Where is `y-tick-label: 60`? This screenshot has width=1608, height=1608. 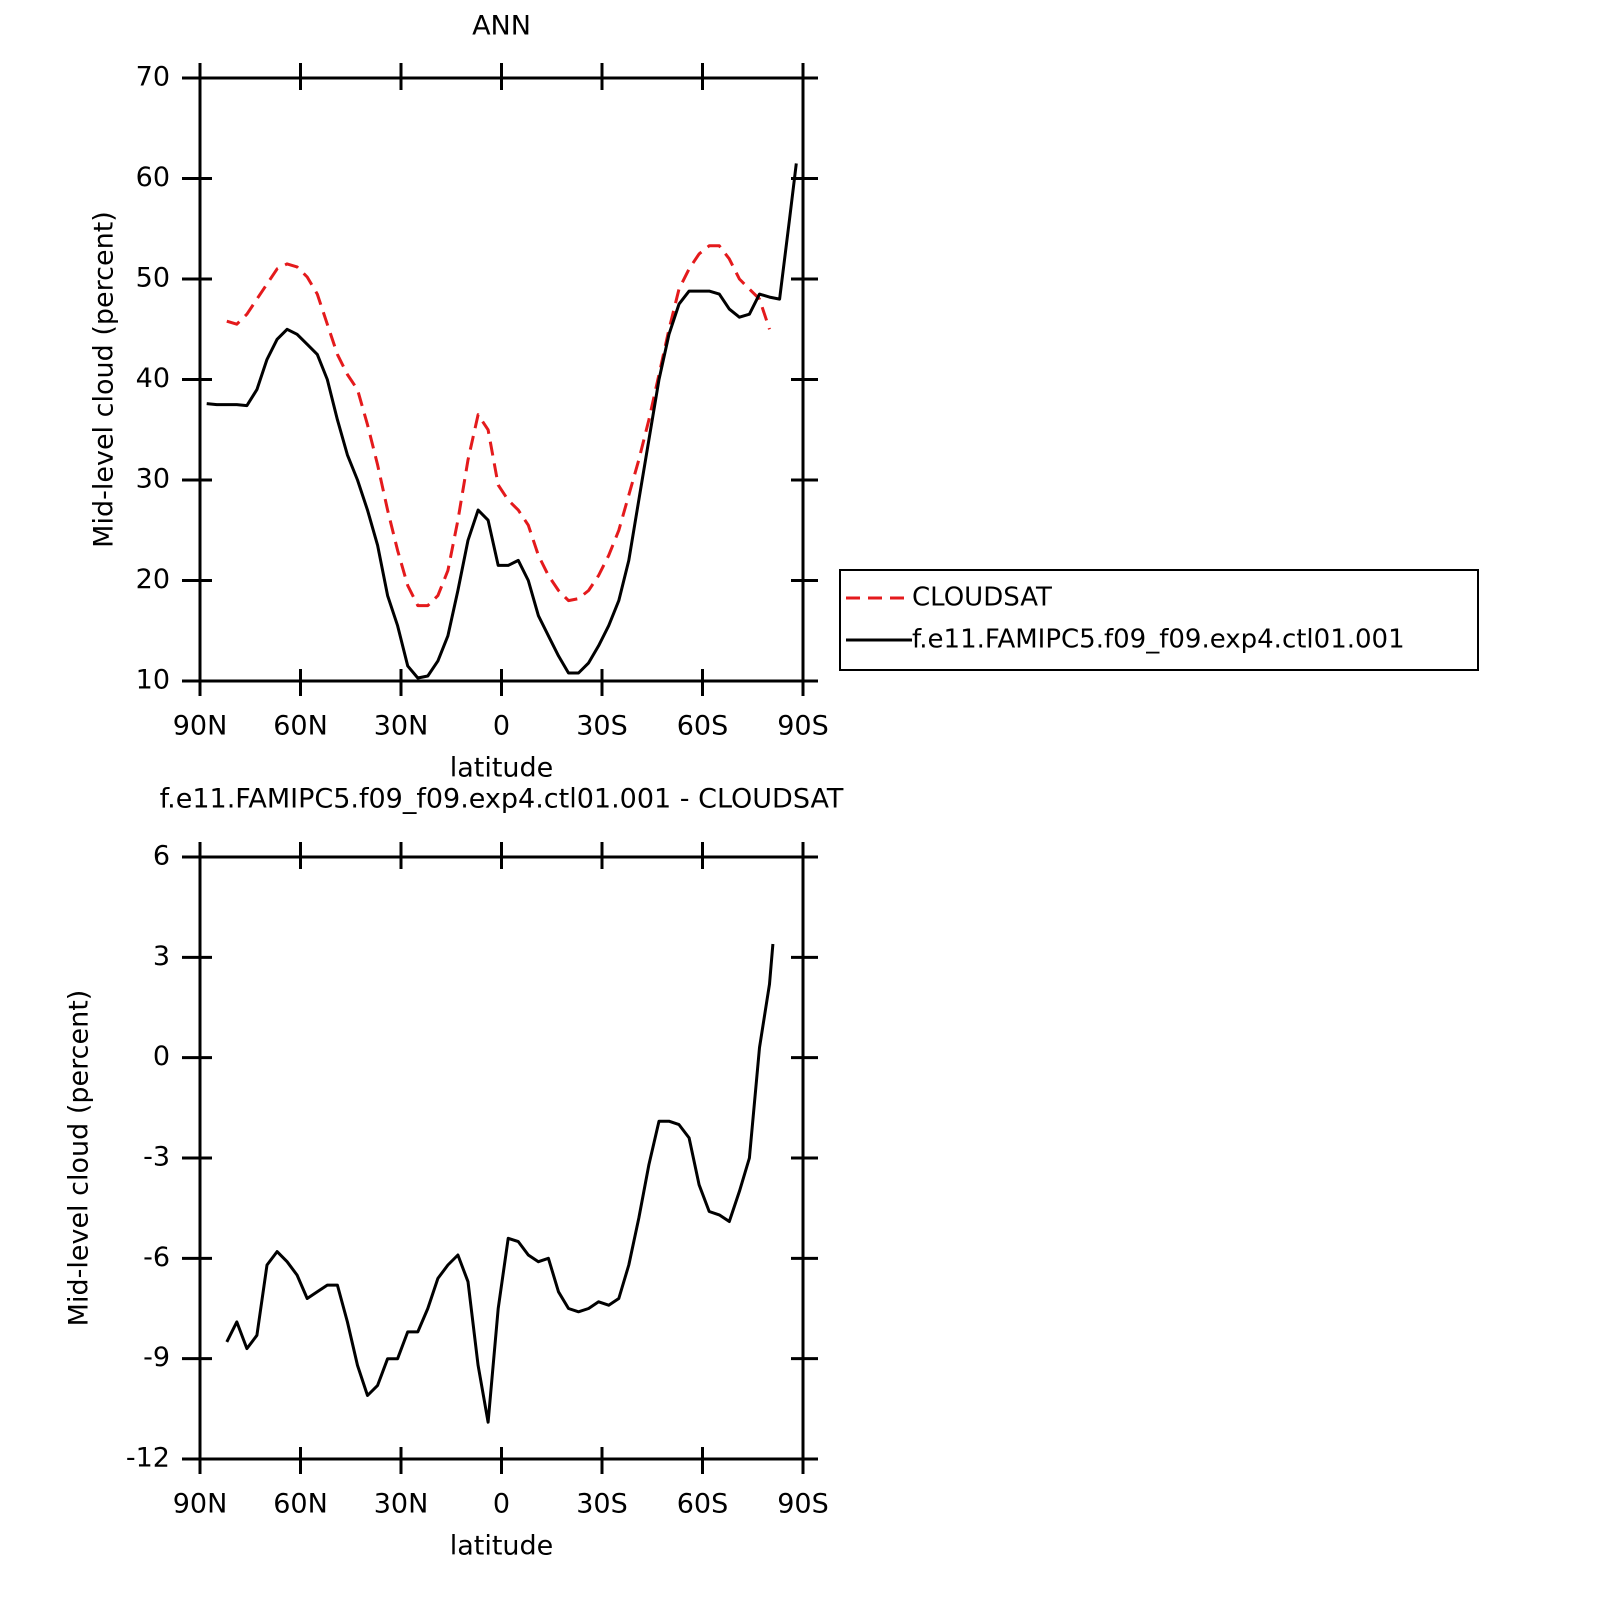
y-tick-label: 60 is located at coordinates (153, 177).